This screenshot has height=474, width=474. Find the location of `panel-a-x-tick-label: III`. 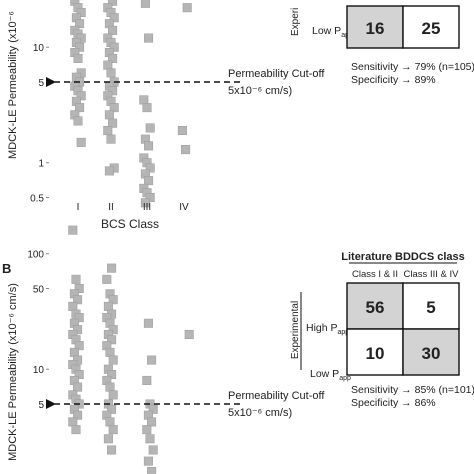

panel-a-x-tick-label: III is located at coordinates (147, 207).